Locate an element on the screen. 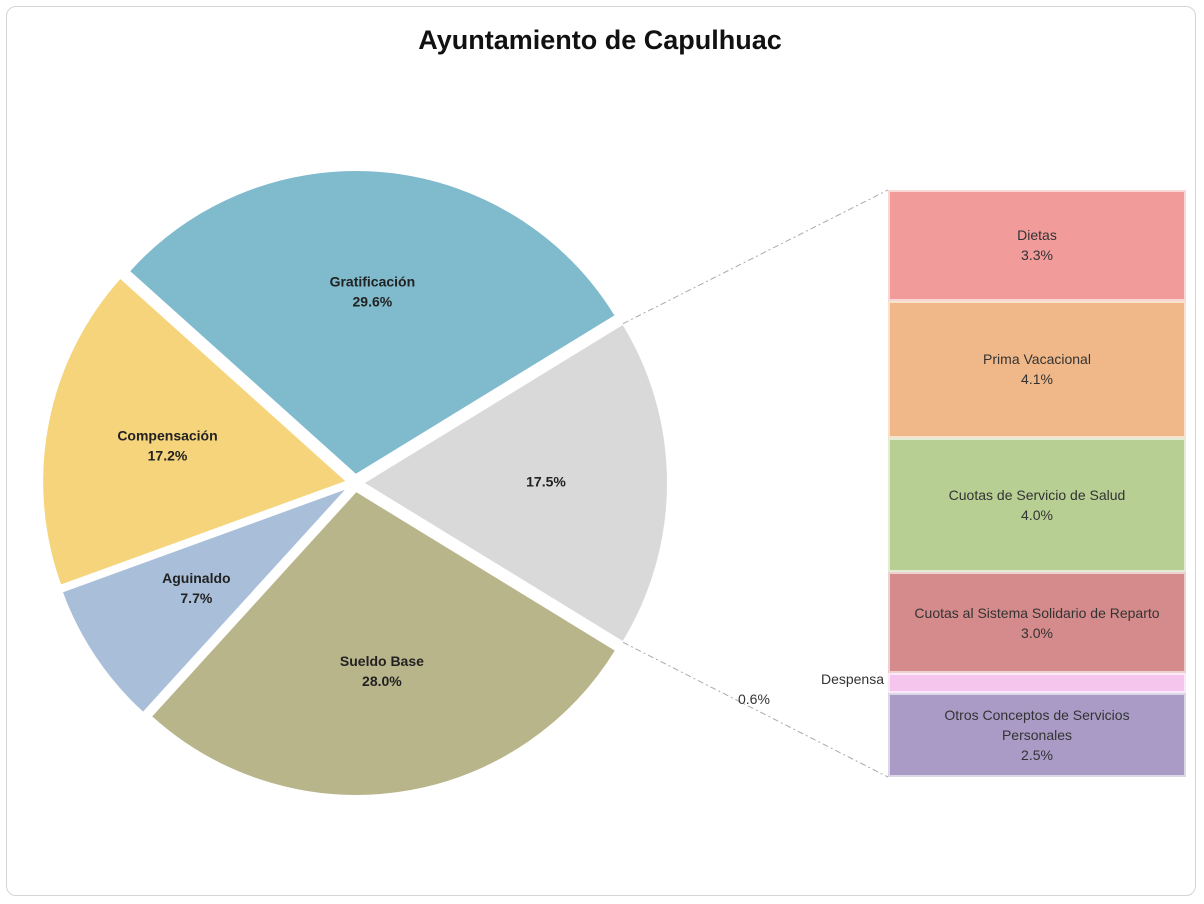  bar-value: 4.0% is located at coordinates (1037, 515).